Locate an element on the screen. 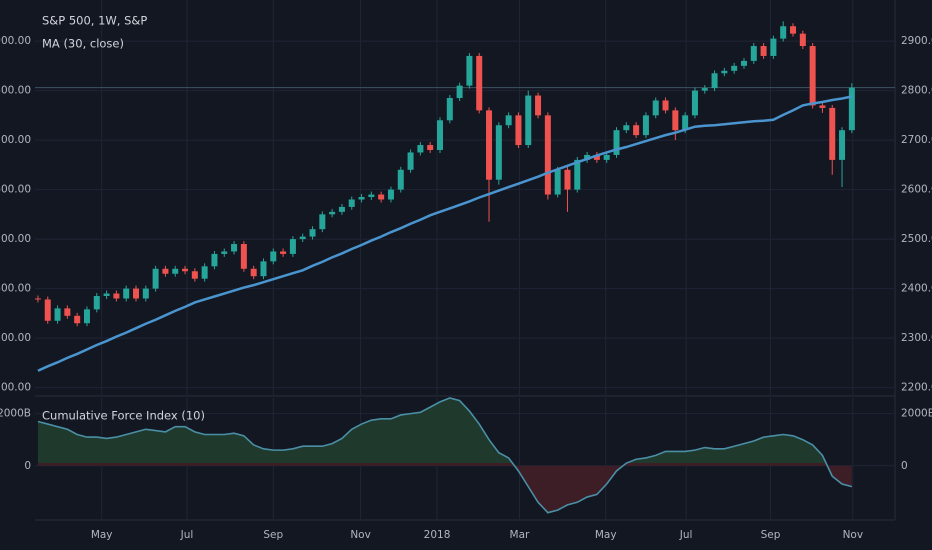 The height and width of the screenshot is (550, 932). positive-area is located at coordinates (432, 430).